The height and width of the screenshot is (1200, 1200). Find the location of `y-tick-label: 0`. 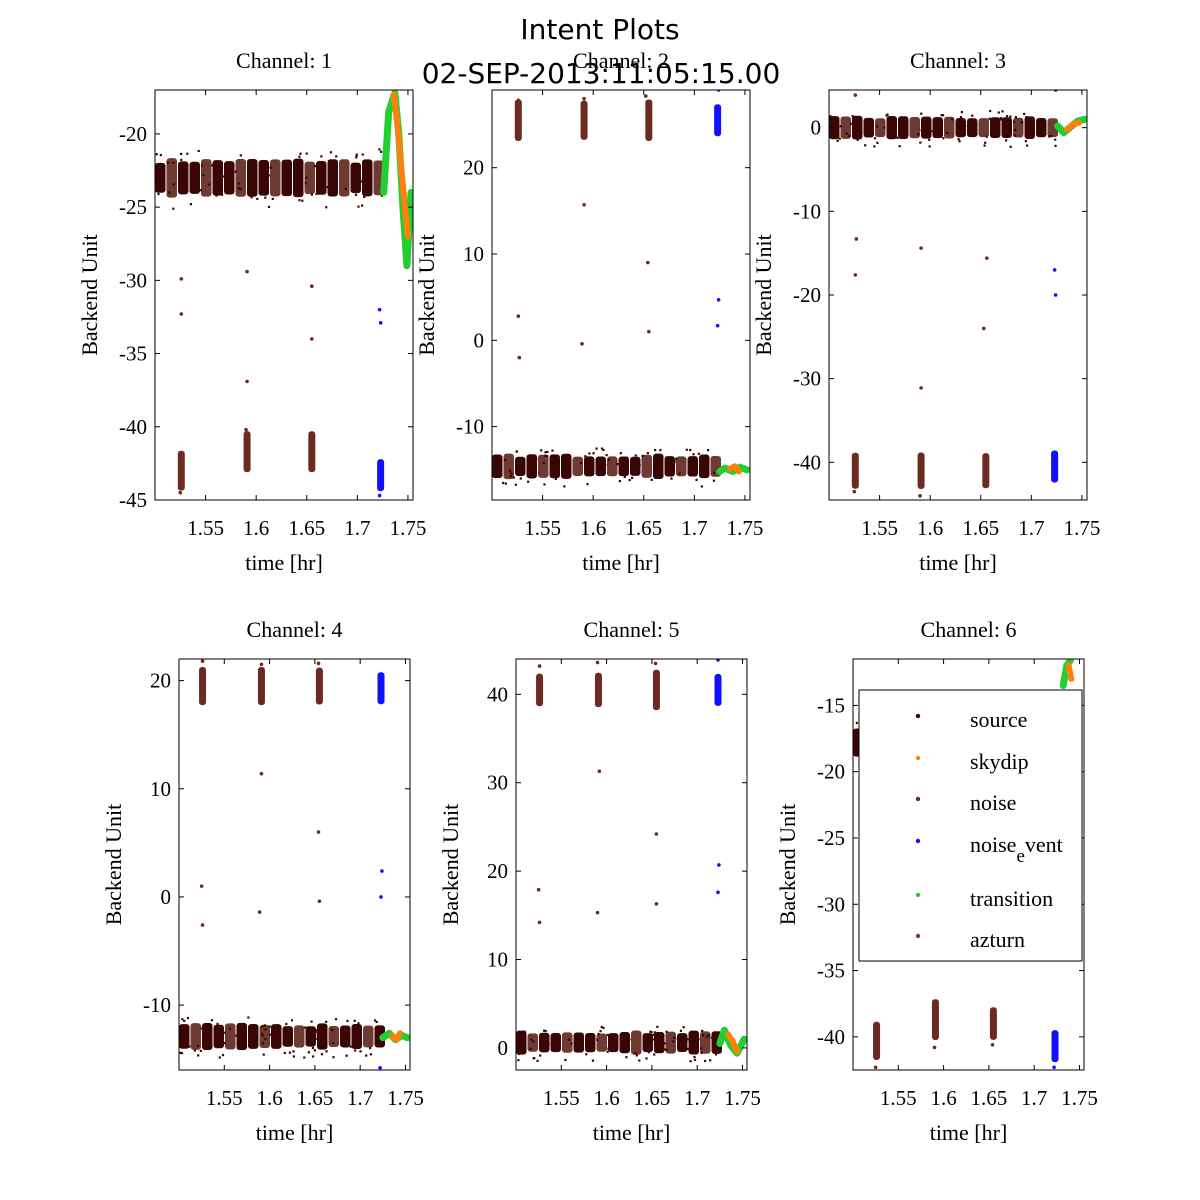

y-tick-label: 0 is located at coordinates (503, 1048).